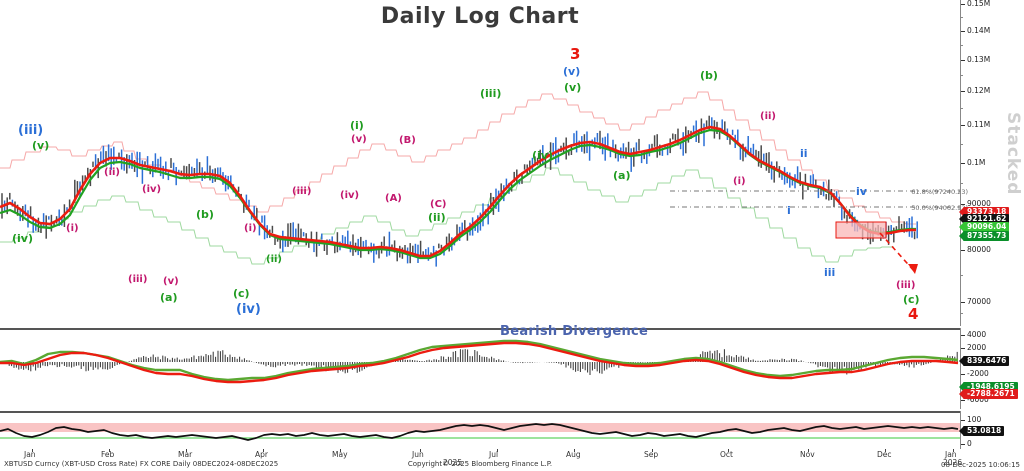  What do you see at coordinates (72, 228) in the screenshot?
I see `wave-label-3: (i)` at bounding box center [72, 228].